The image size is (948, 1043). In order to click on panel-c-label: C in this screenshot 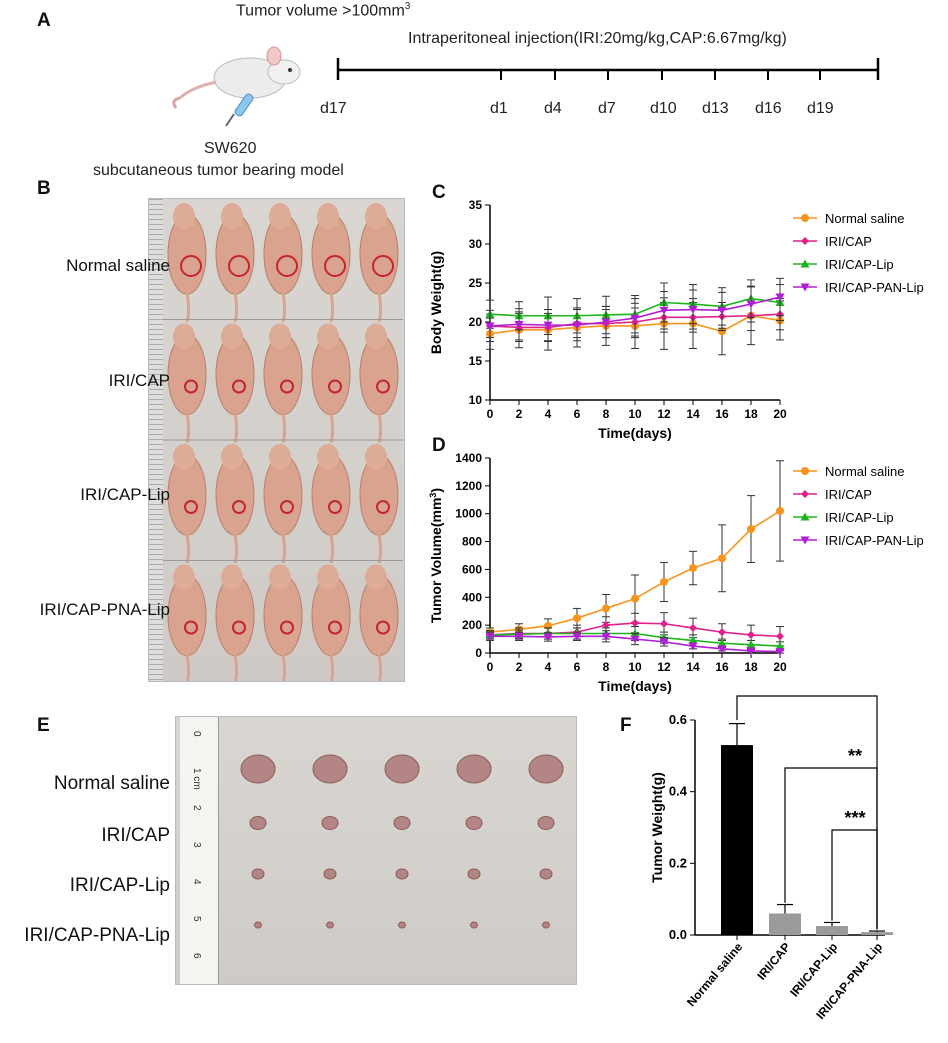, I will do `click(439, 192)`.